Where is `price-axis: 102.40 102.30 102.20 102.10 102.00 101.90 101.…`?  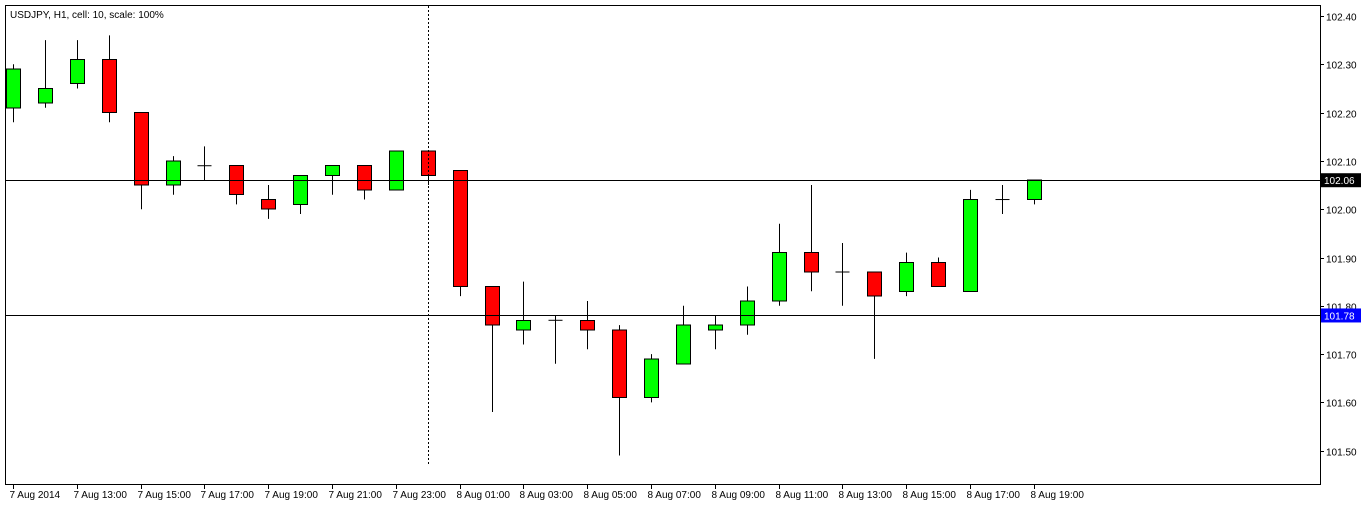
price-axis: 102.40 102.30 102.20 102.10 102.00 101.90 101.… is located at coordinates (1340, 236).